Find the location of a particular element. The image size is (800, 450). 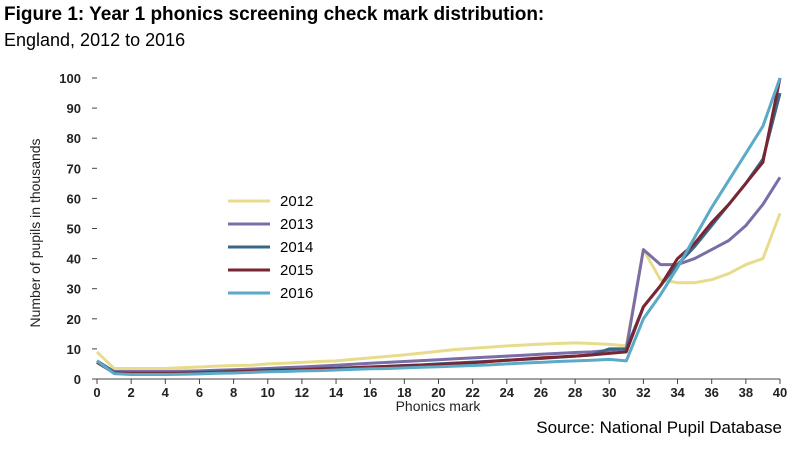

x-tick-label: 22 is located at coordinates (472, 392).